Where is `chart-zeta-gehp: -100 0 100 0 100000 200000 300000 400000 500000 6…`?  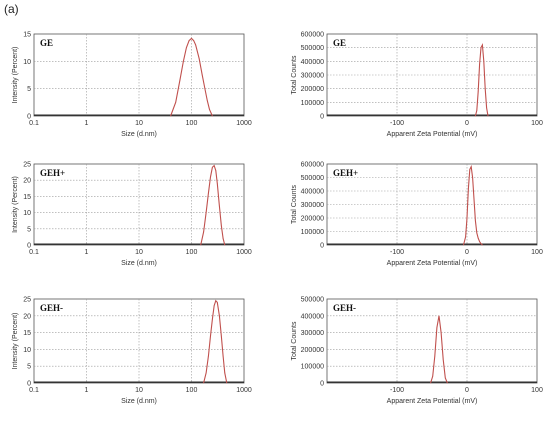 chart-zeta-gehp: -100 0 100 0 100000 200000 300000 400000 500000 6… is located at coordinates (417, 215).